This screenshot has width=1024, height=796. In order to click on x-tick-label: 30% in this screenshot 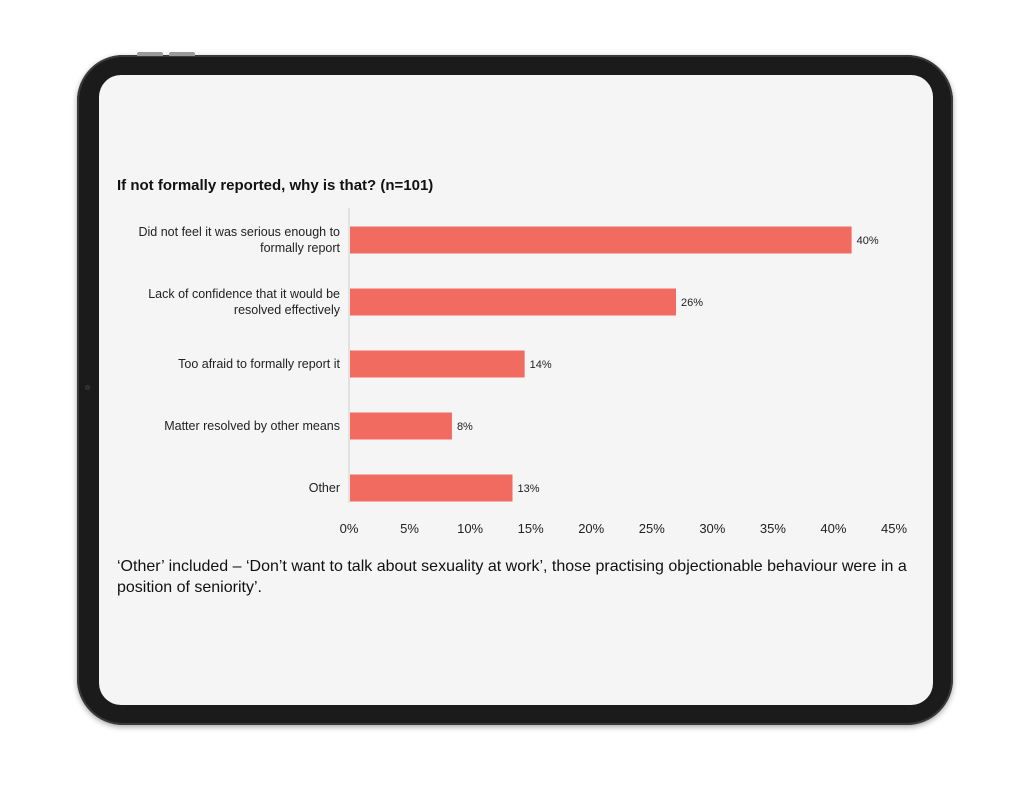, I will do `click(712, 528)`.